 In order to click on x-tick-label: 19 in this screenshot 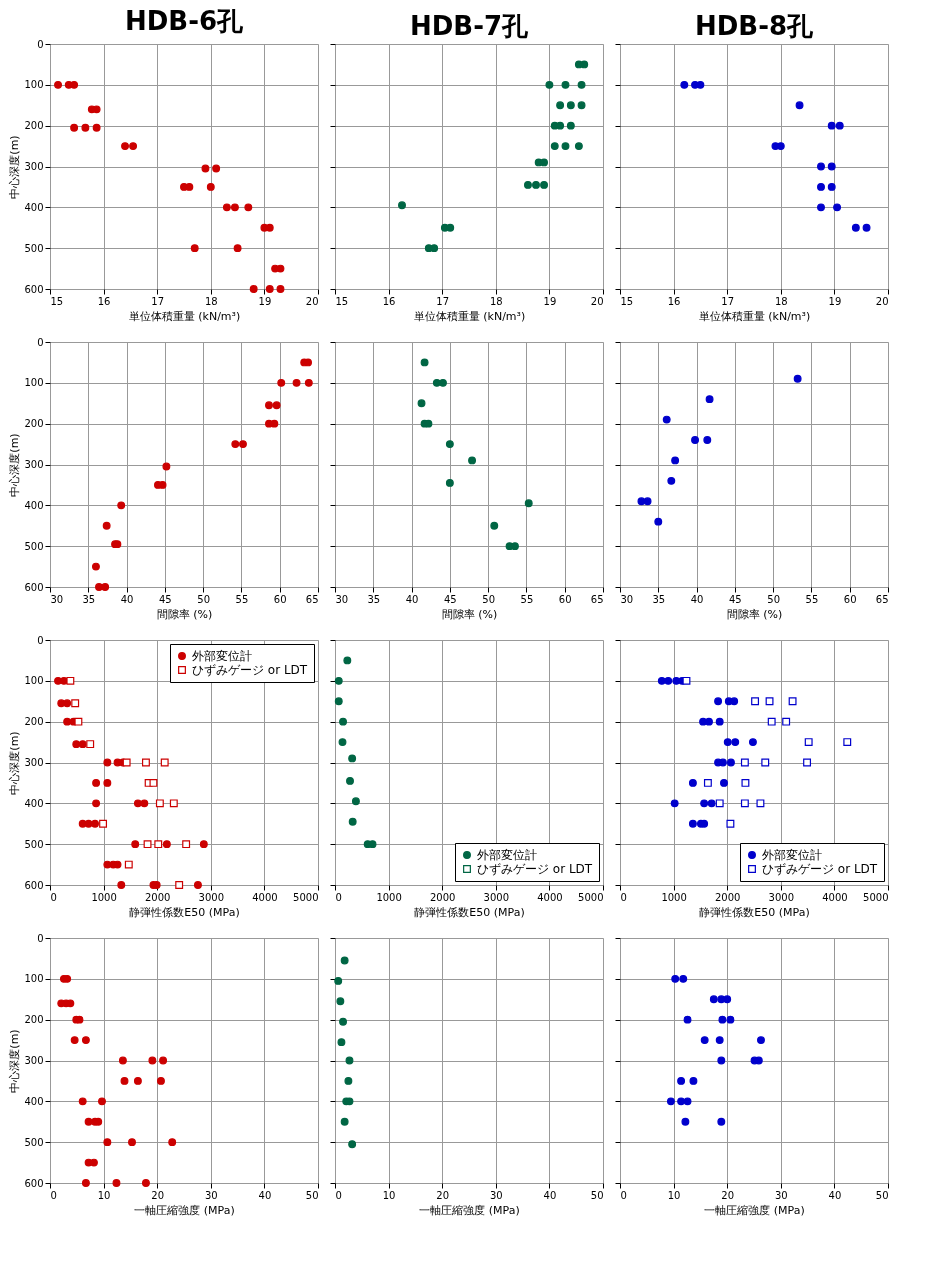, I will do `click(265, 301)`.